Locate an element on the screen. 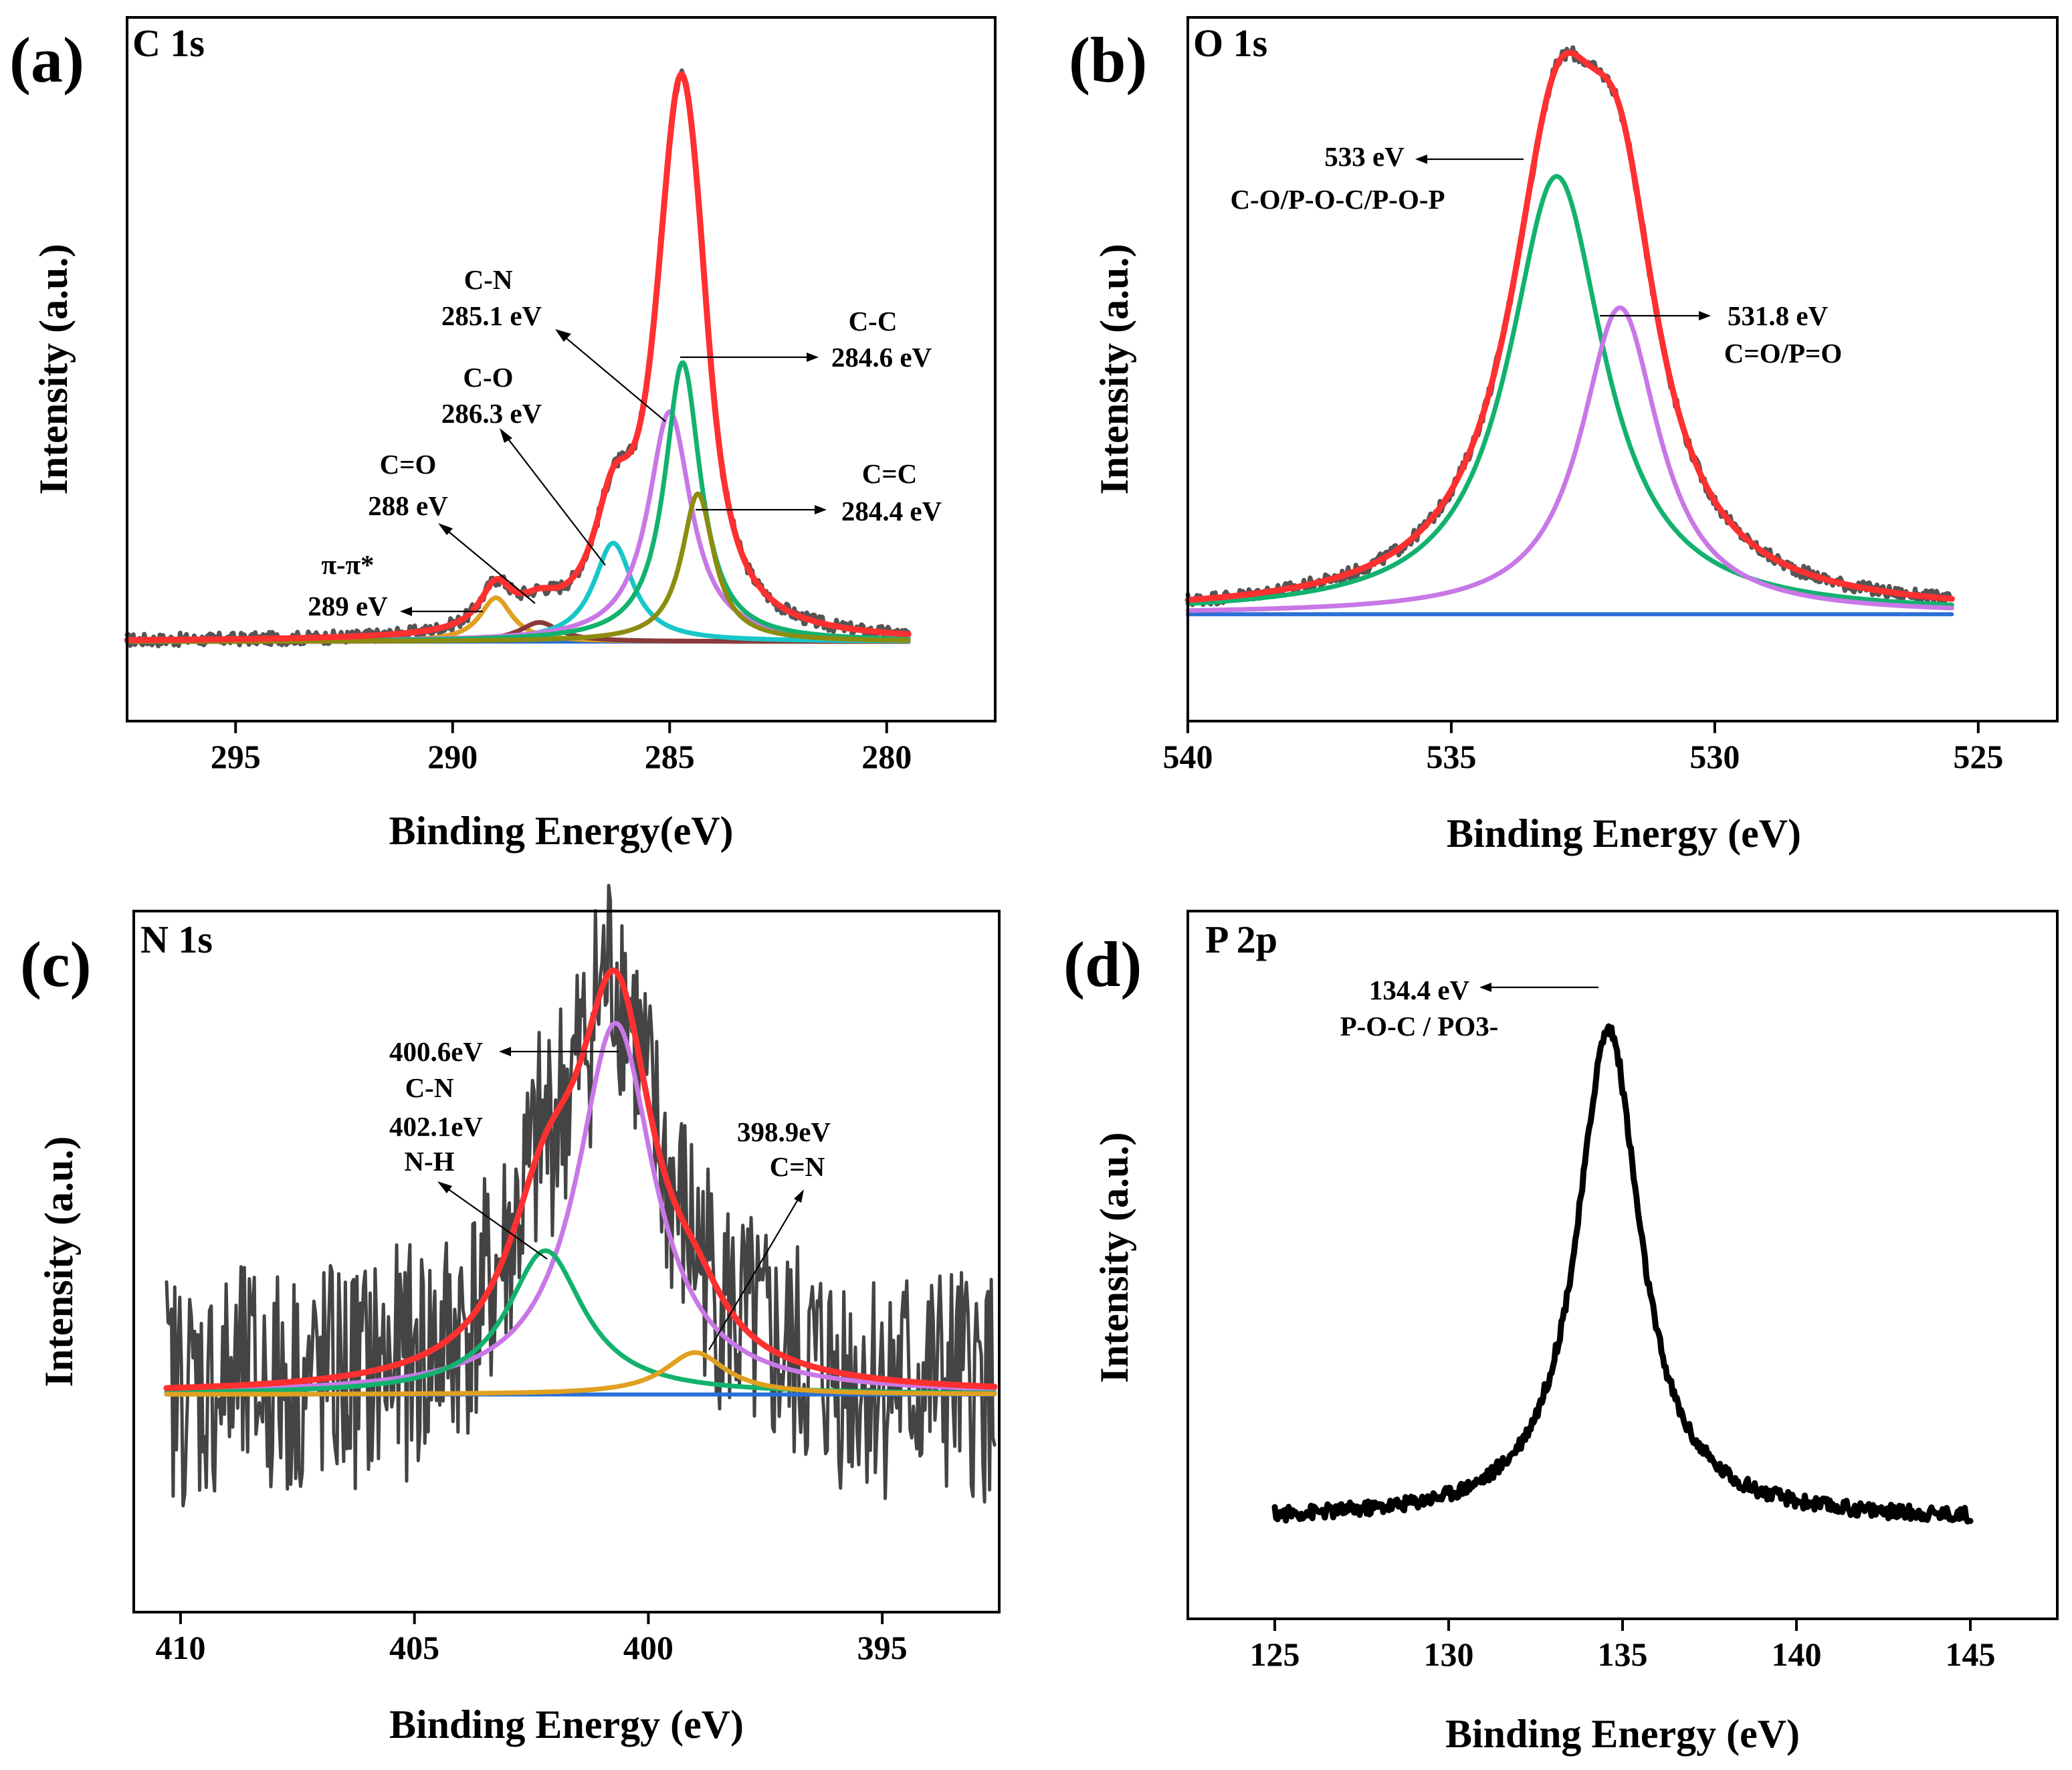 The width and height of the screenshot is (2072, 1770). panel-d-letter: (d) is located at coordinates (1103, 964).